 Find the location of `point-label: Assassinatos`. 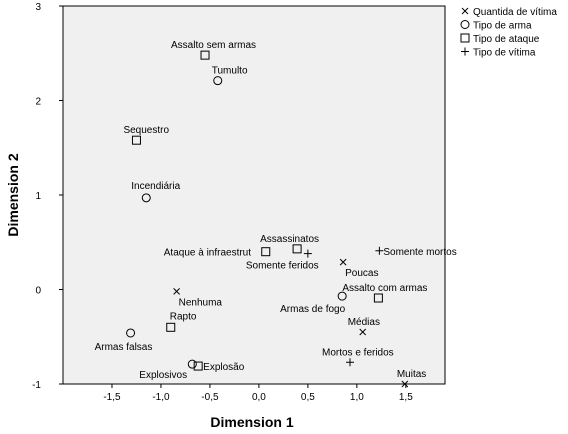

point-label: Assassinatos is located at coordinates (289, 239).